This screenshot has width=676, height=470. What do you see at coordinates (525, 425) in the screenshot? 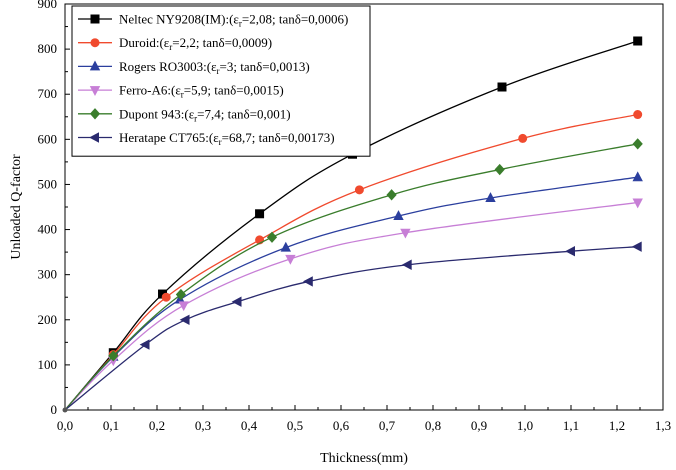
I see `x-tick-label: 1,0` at bounding box center [525, 425].